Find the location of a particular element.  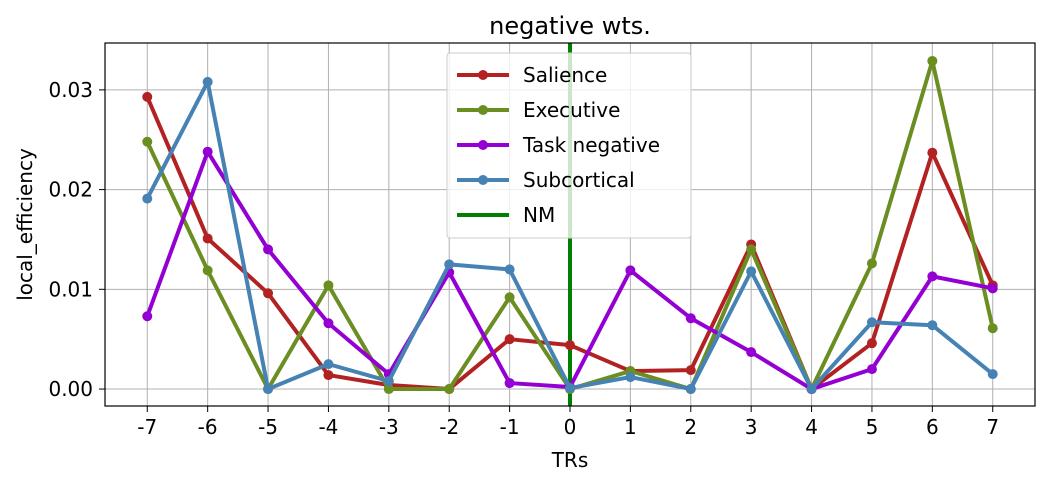

x-tick-label: -1 is located at coordinates (510, 427).